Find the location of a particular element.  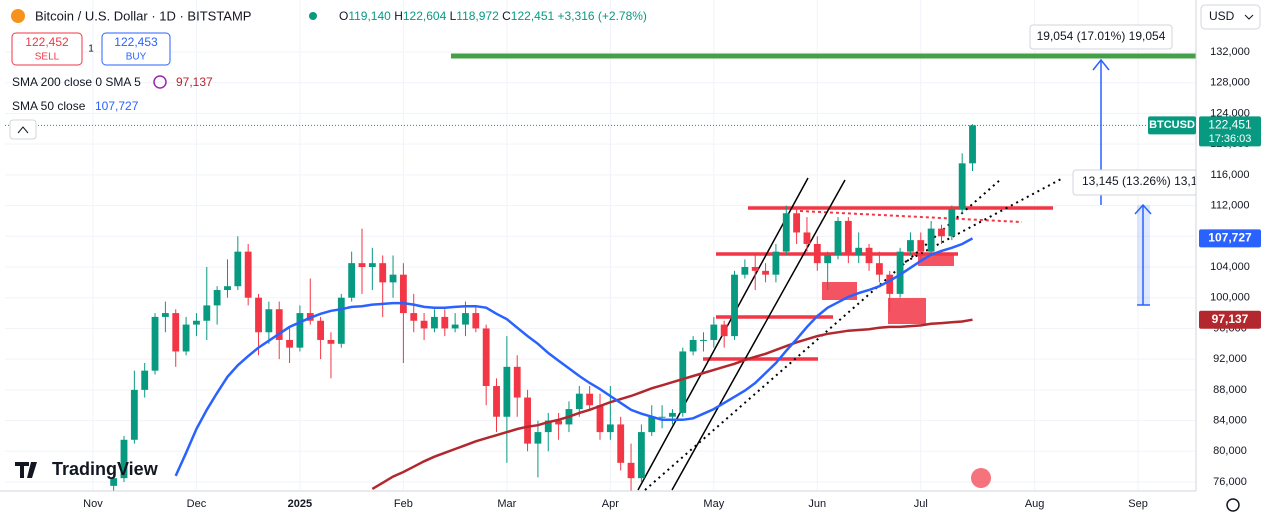

y-tick-label: 128,000 is located at coordinates (1230, 83).